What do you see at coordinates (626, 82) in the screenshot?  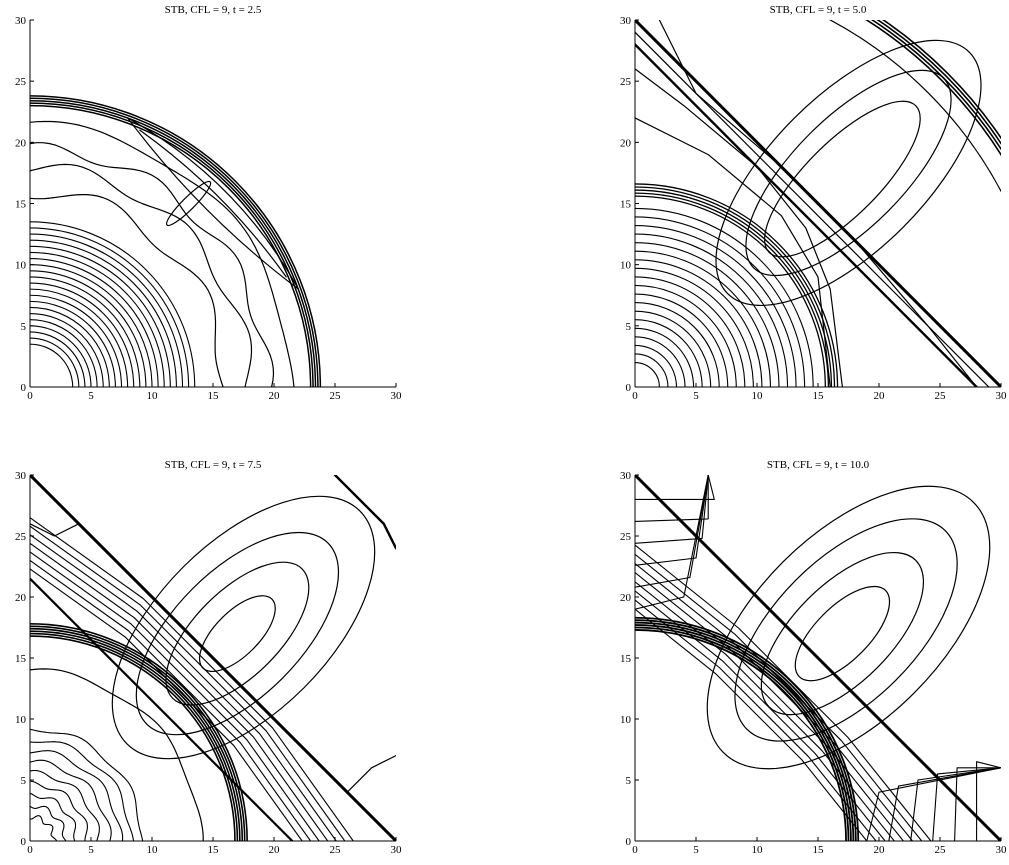 I see `y-tick-label: 25` at bounding box center [626, 82].